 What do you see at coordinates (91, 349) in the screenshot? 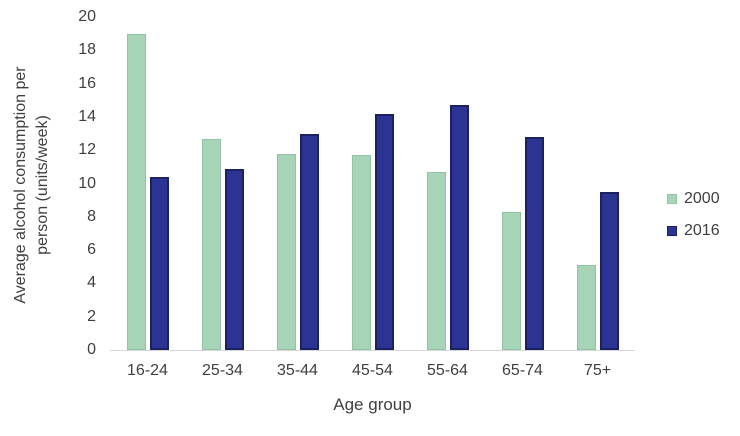
I see `y-tick-label-0: 0` at bounding box center [91, 349].